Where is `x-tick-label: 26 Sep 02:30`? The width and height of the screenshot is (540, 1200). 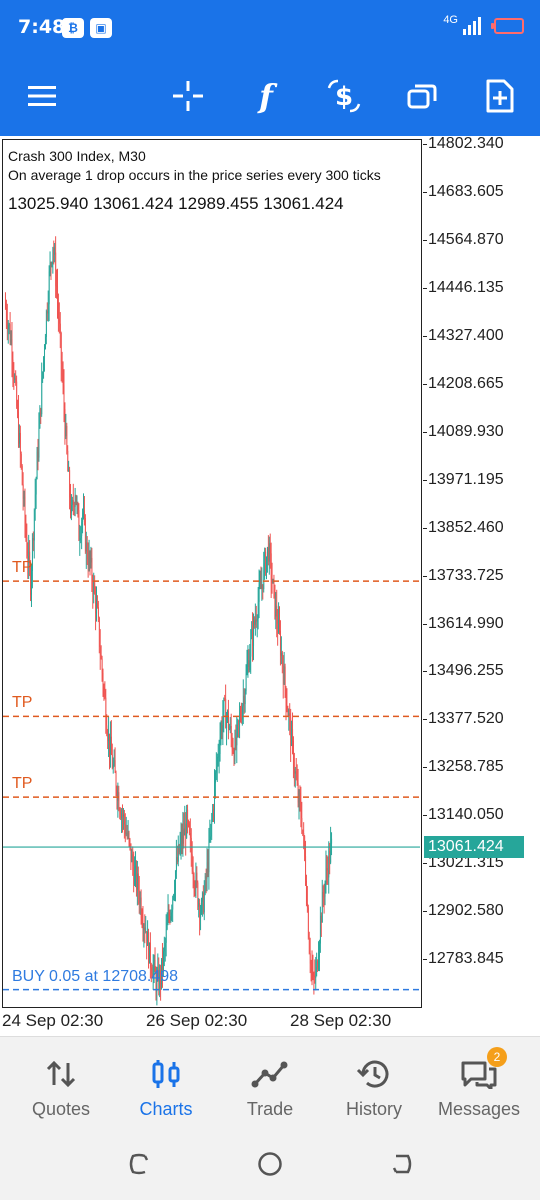
x-tick-label: 26 Sep 02:30 is located at coordinates (197, 1020).